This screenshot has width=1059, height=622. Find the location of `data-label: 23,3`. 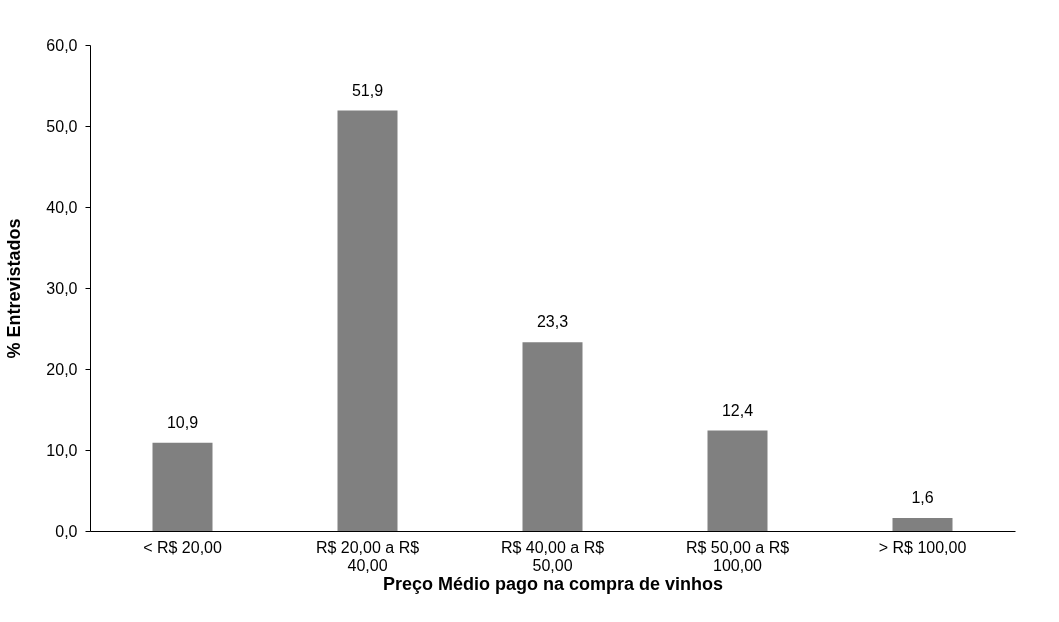

data-label: 23,3 is located at coordinates (552, 322).